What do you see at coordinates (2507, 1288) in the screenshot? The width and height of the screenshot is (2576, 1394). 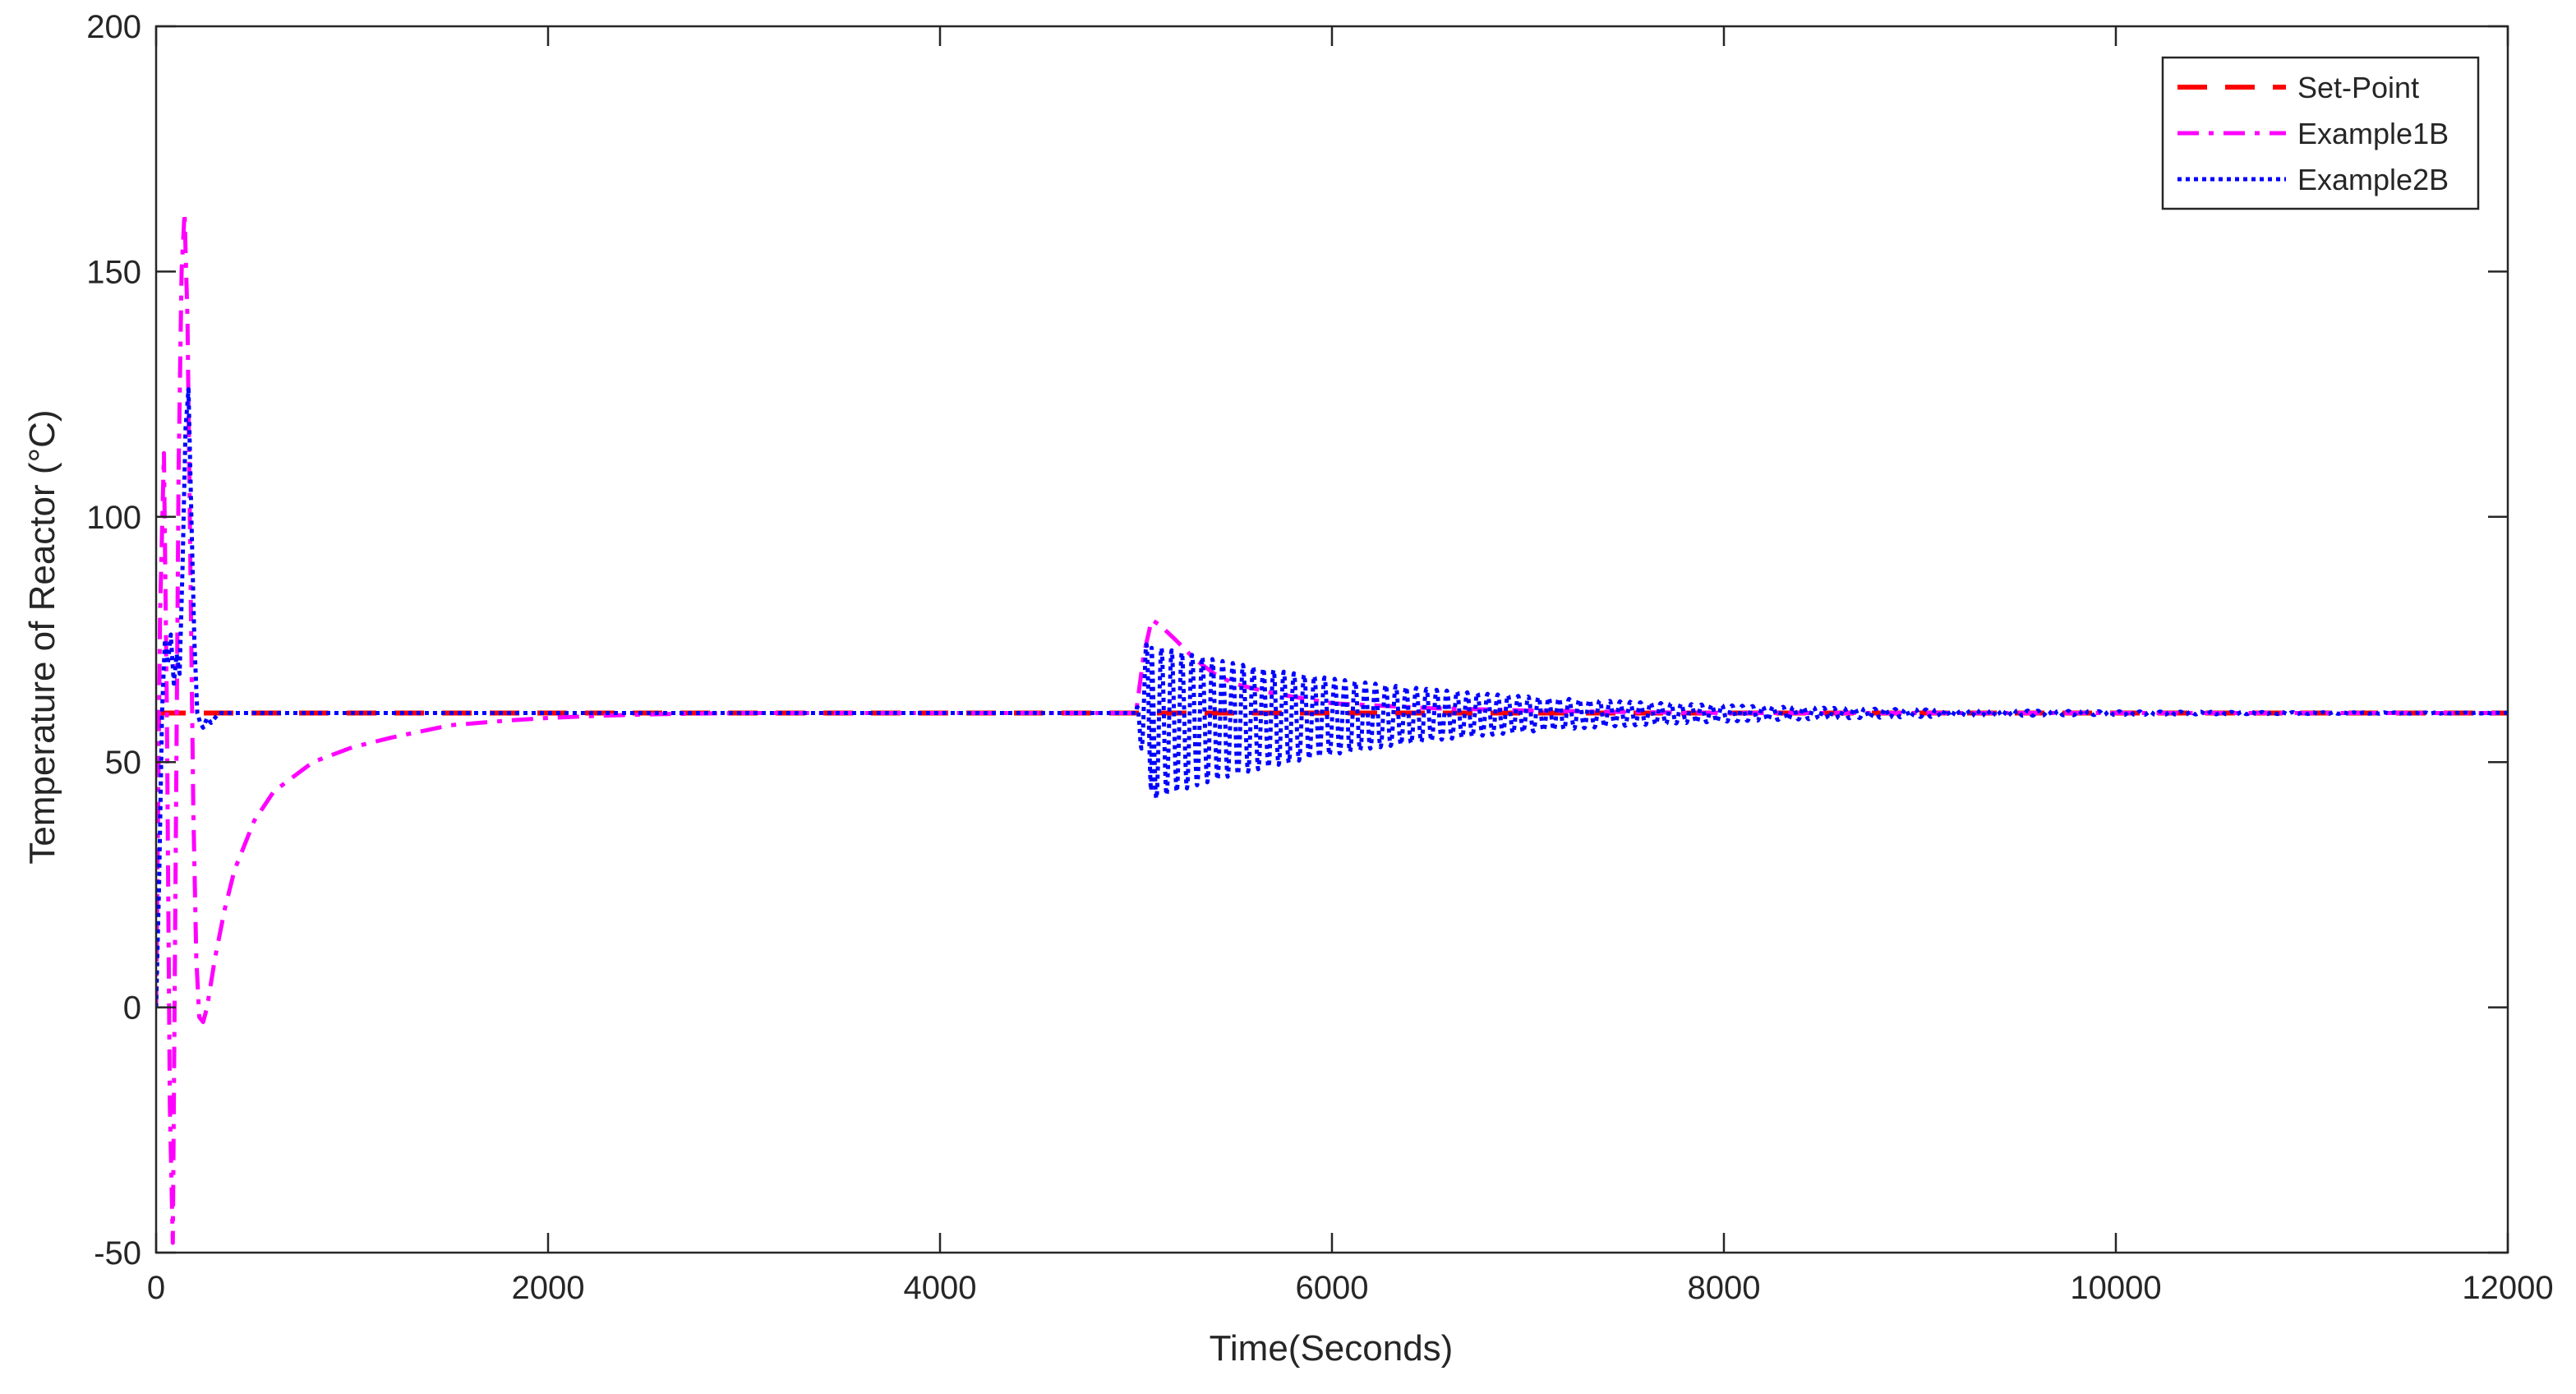 I see `x-tick-label: 12000` at bounding box center [2507, 1288].